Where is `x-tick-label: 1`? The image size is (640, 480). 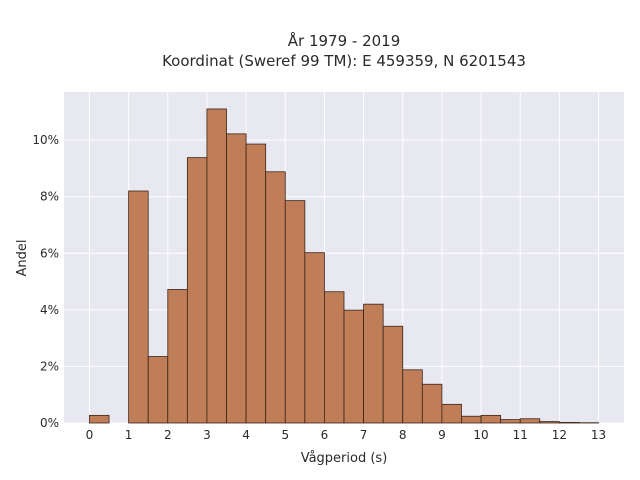 x-tick-label: 1 is located at coordinates (129, 435).